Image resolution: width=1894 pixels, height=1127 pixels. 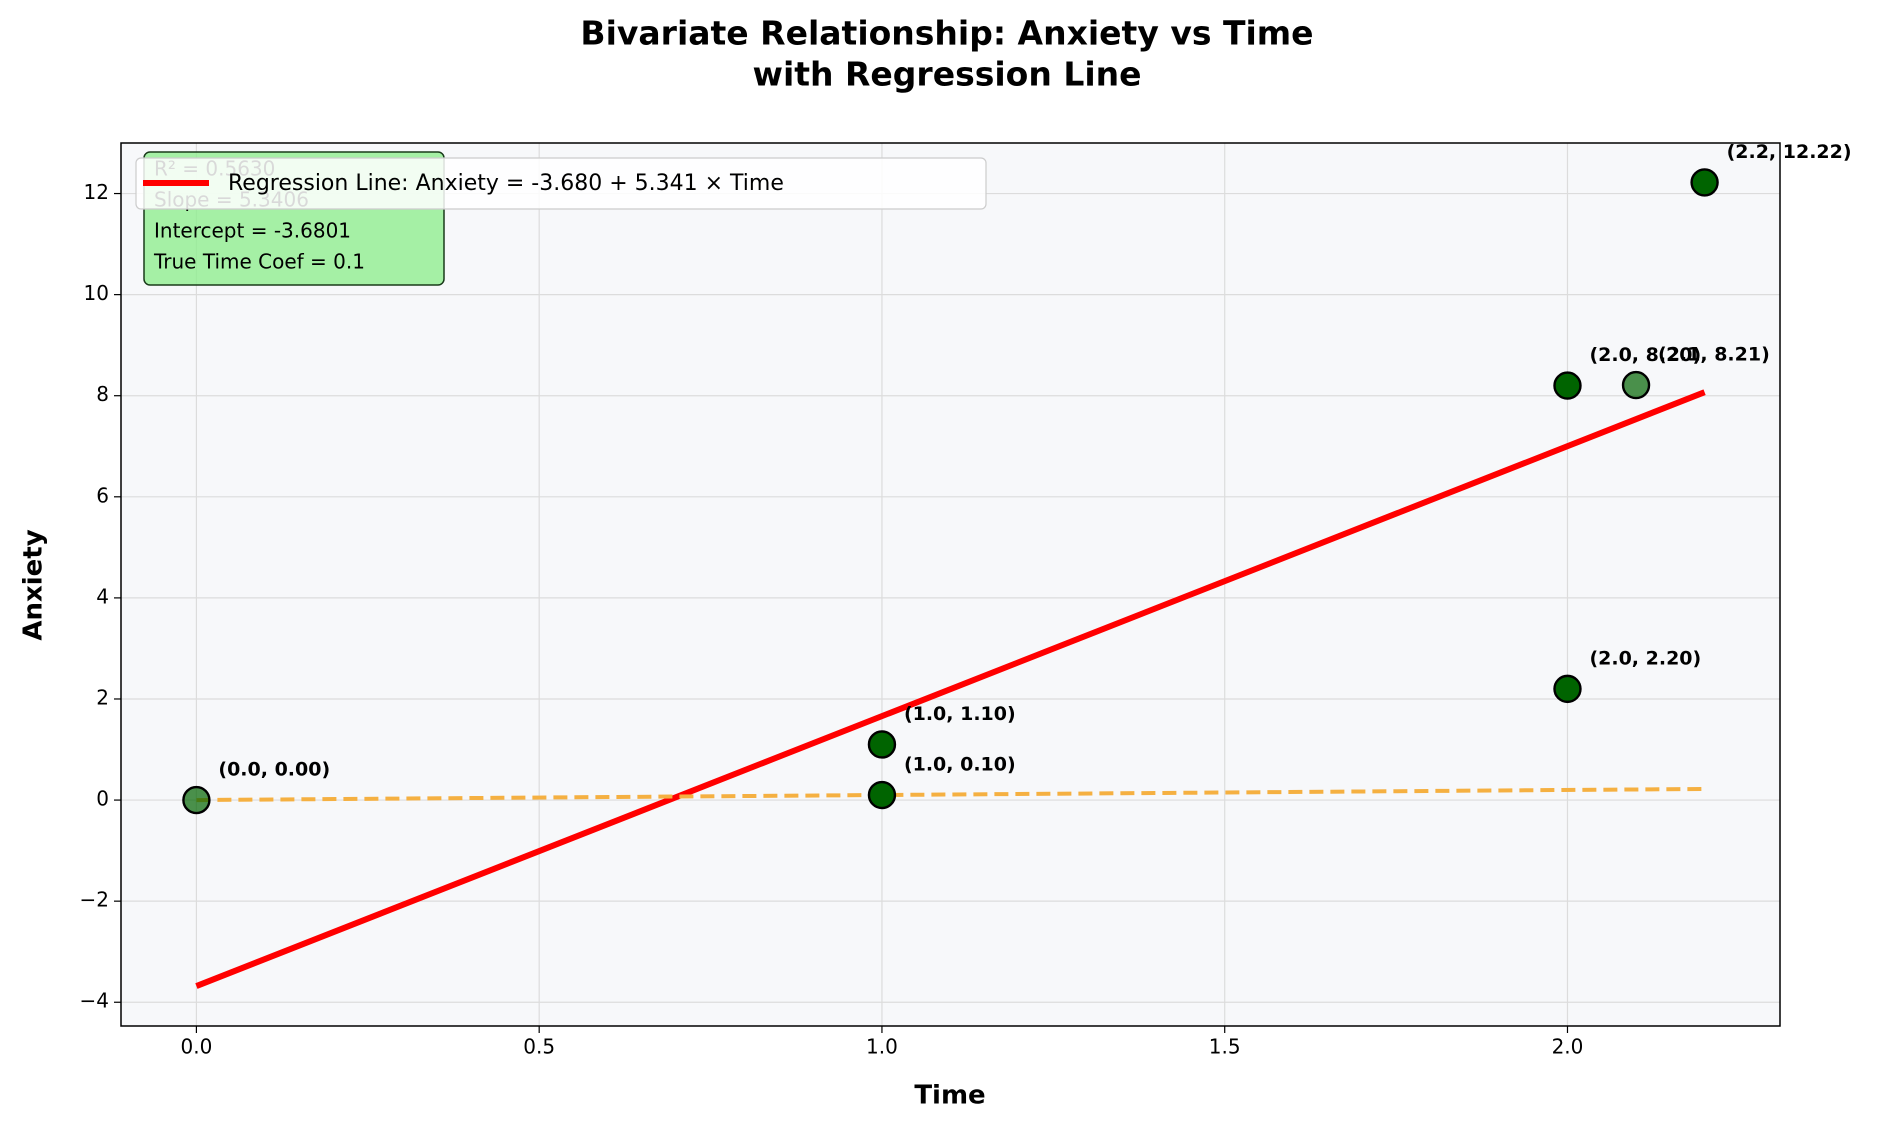 What do you see at coordinates (259, 262) in the screenshot?
I see `stats-text: True Time Coef = 0.1` at bounding box center [259, 262].